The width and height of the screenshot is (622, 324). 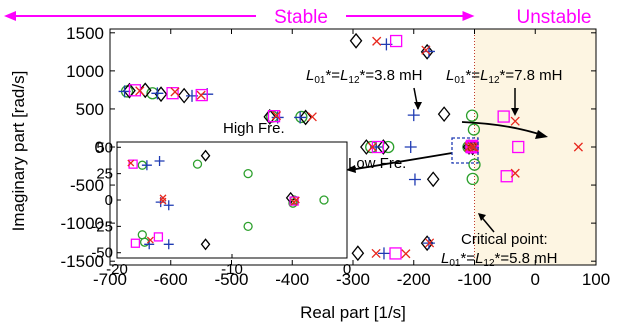 I want to click on l78-label: L01*=L12*=7.8 mH, so click(x=504, y=76).